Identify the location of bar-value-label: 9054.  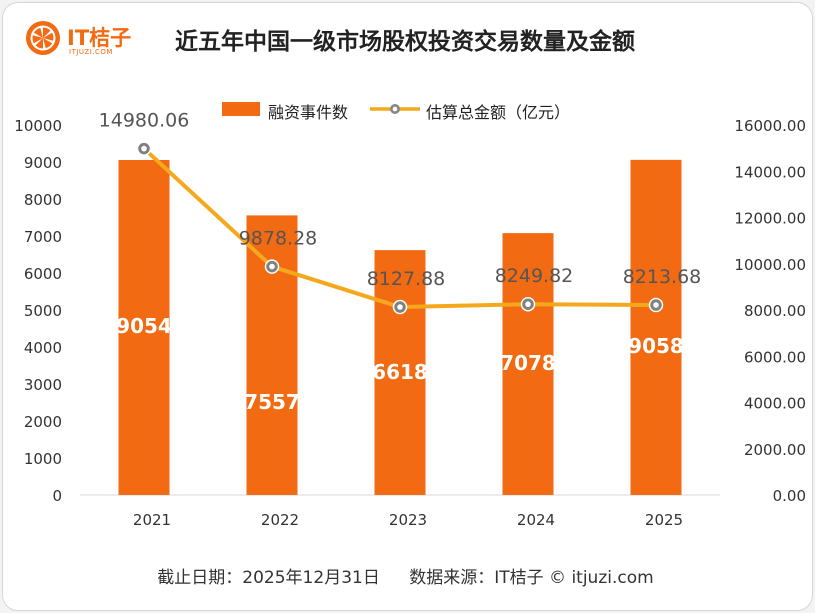
(144, 326).